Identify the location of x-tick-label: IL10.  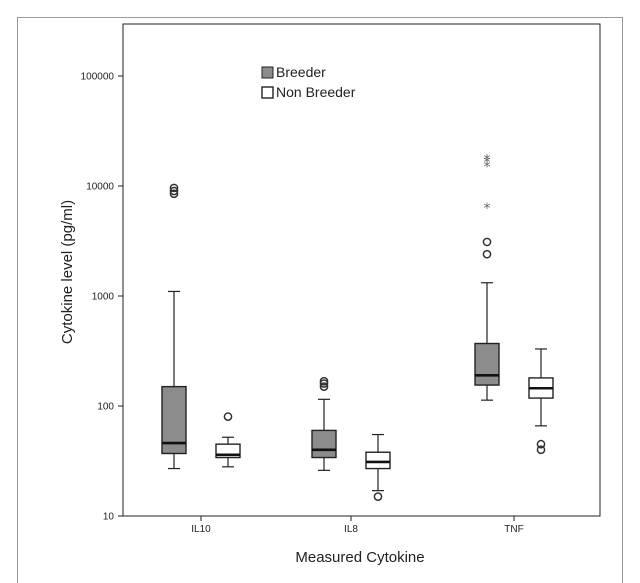
(201, 529).